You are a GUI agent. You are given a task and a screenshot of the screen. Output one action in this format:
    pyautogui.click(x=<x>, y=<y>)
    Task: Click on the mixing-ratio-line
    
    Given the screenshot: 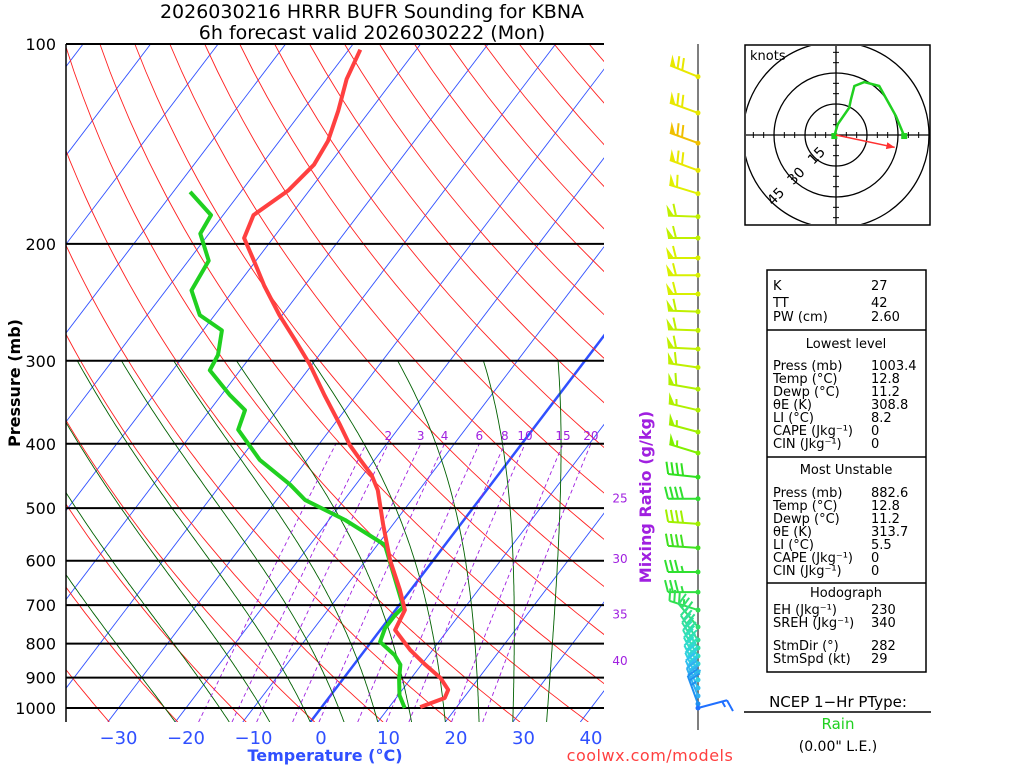 What is the action you would take?
    pyautogui.click(x=322, y=582)
    